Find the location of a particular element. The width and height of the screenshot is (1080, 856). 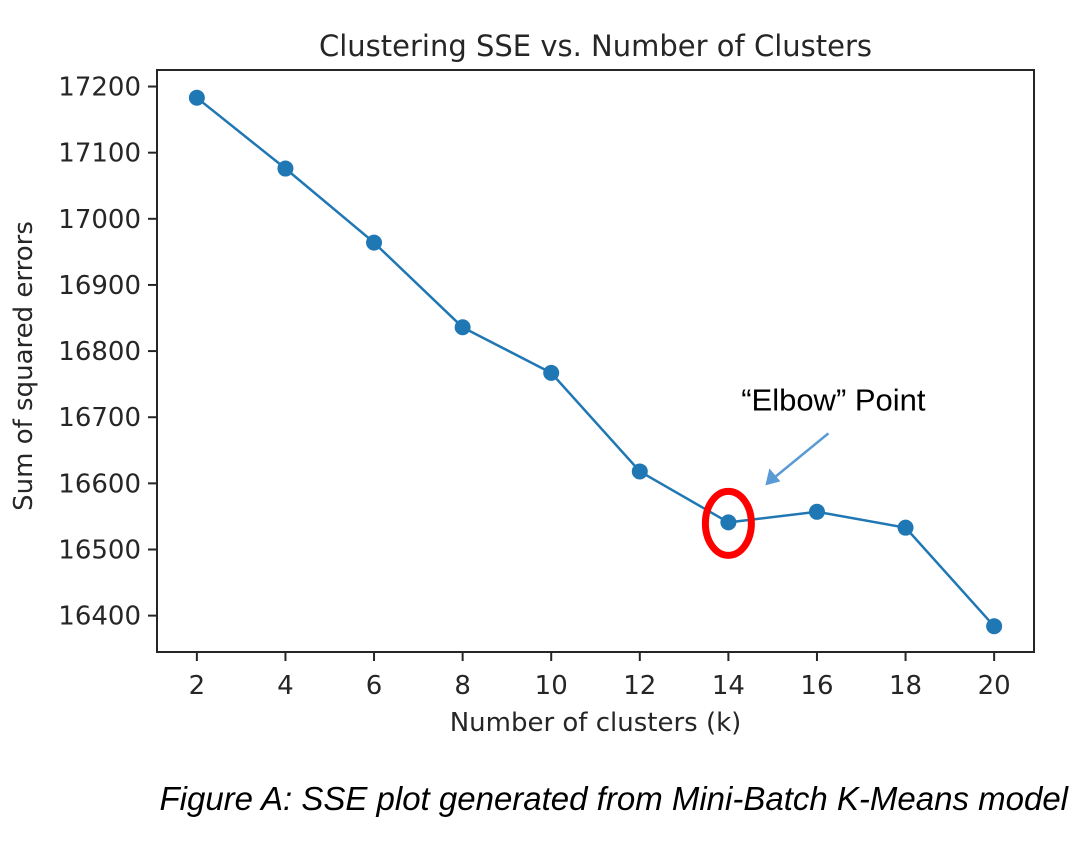

chart-title: Clustering SSE vs. Number of Clusters is located at coordinates (595, 46).